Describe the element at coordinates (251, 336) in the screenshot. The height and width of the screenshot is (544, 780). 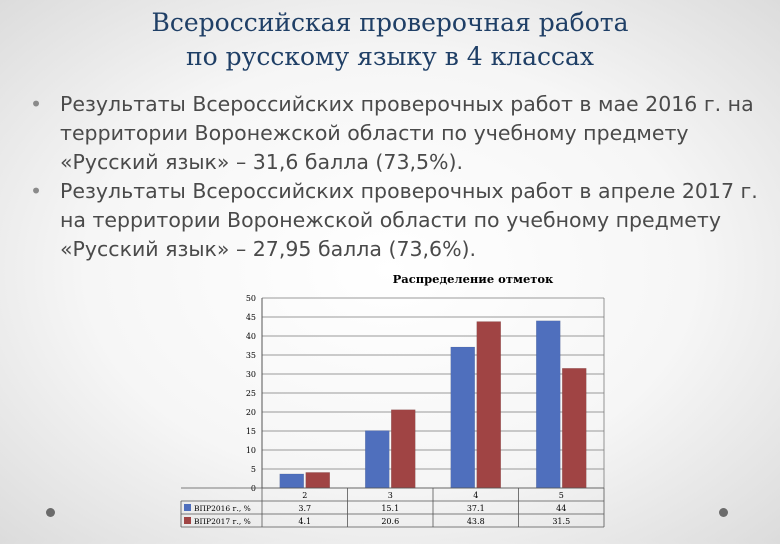
I see `y-tick-label: 40` at that location.